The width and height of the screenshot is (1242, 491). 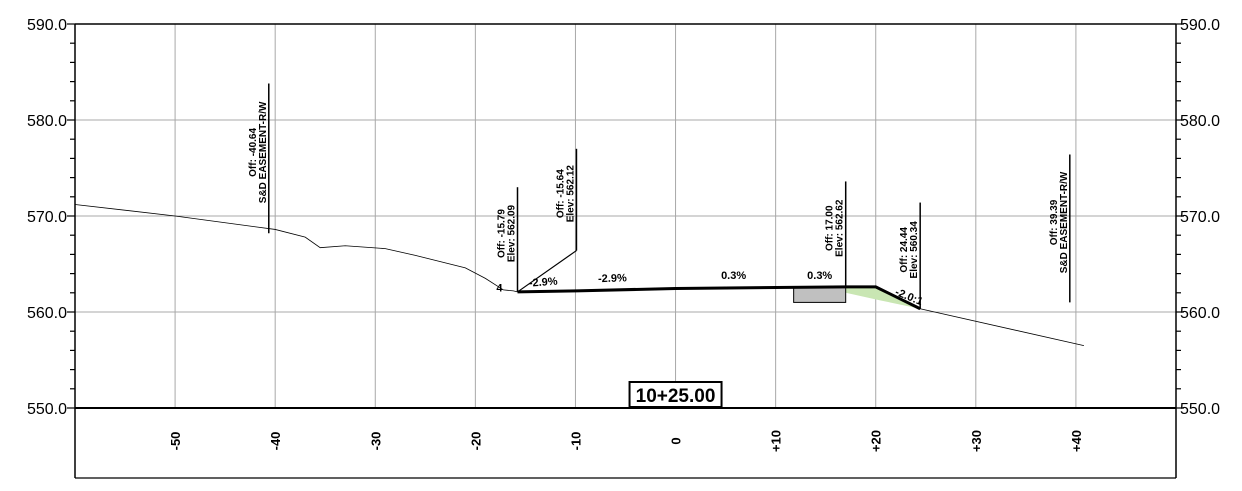 I want to click on x-tick-label: -10, so click(x=575, y=441).